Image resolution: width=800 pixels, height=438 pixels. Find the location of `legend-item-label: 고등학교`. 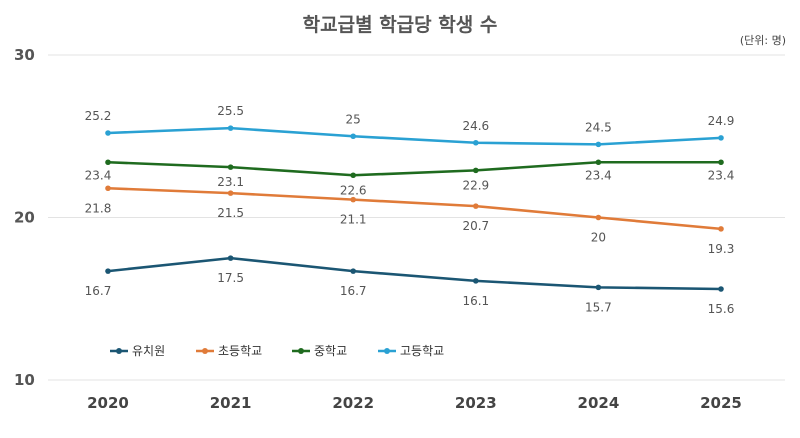

legend-item-label: 고등학교 is located at coordinates (422, 351).